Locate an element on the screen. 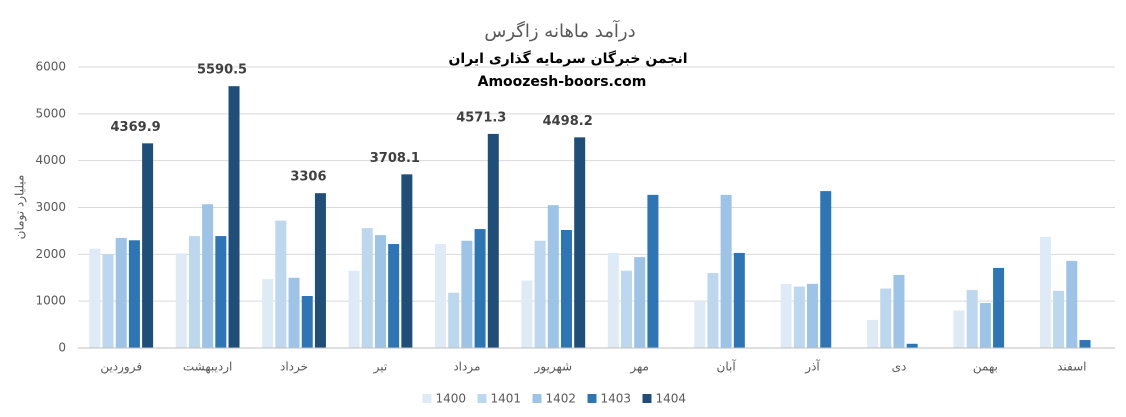 This screenshot has height=417, width=1126. legend-label: 1404 is located at coordinates (671, 399).